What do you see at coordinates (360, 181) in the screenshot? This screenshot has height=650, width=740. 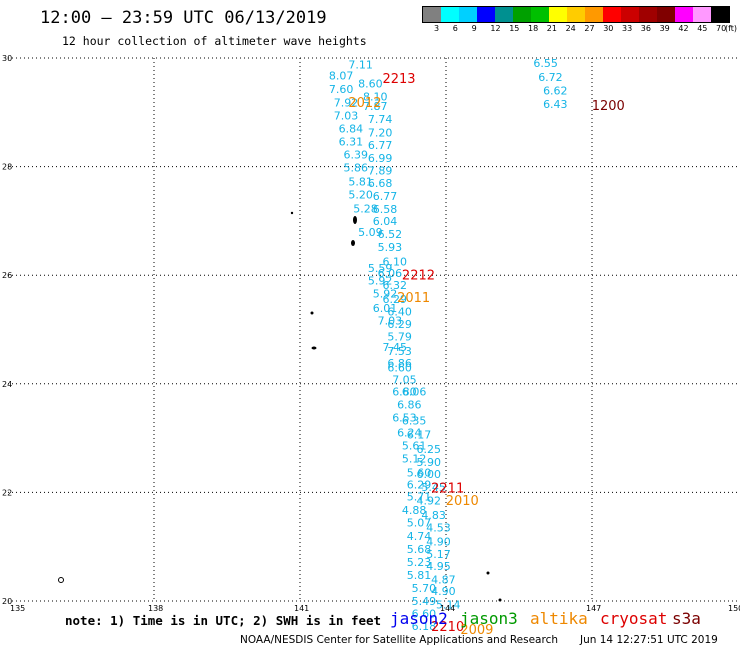 I see `wave-height-reading: 5.81` at bounding box center [360, 181].